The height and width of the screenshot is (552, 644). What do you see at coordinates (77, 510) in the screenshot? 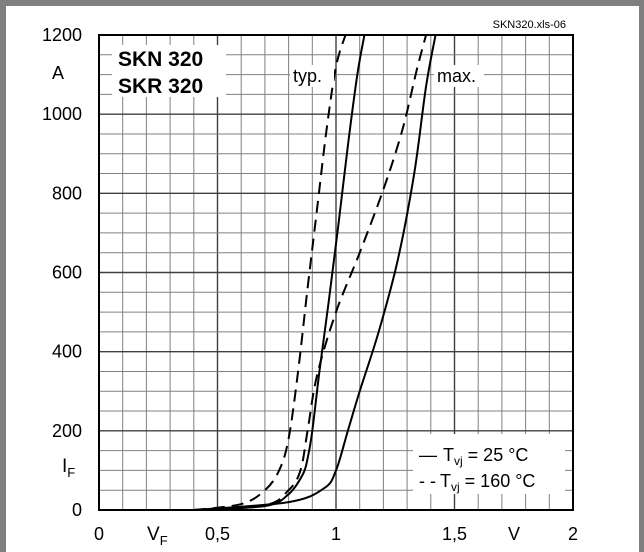
I see `y-tick-label: 0` at bounding box center [77, 510].